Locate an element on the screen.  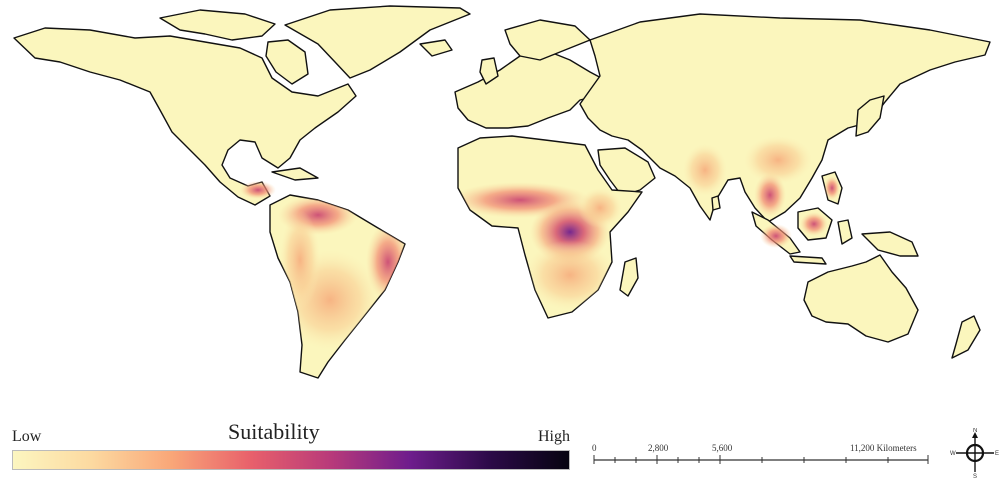
cuba is located at coordinates (295, 174).